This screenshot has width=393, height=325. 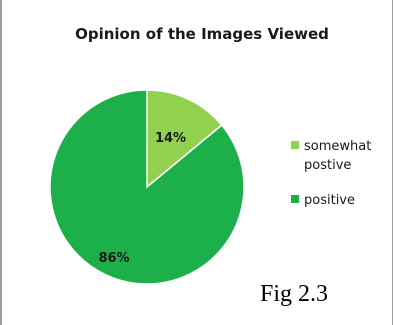 I want to click on figure-caption: Fig 2.3, so click(x=294, y=294).